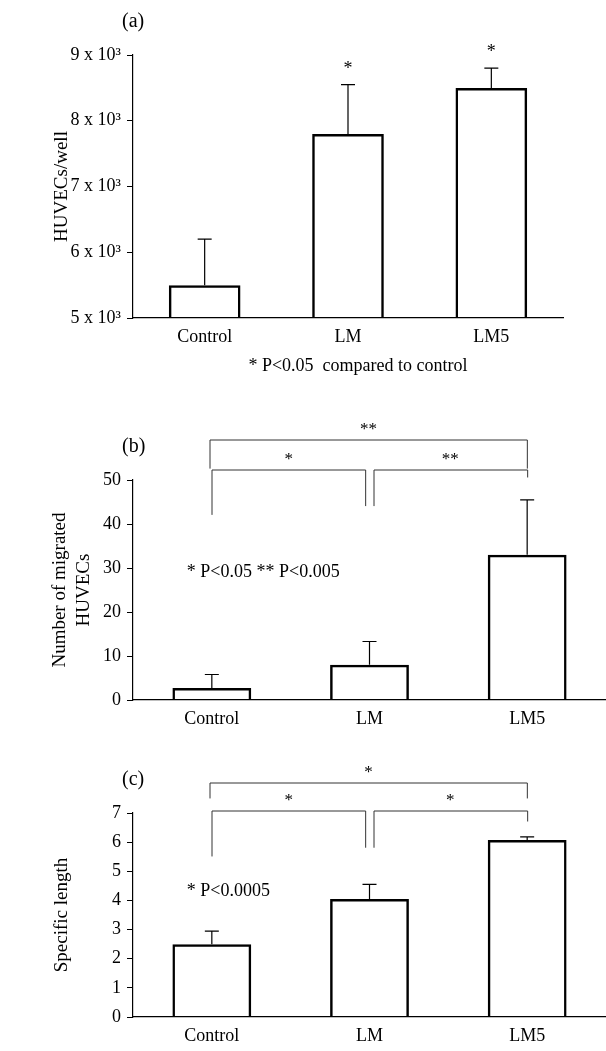 This screenshot has width=606, height=1051. What do you see at coordinates (228, 890) in the screenshot?
I see `annotation: * P<0.0005` at bounding box center [228, 890].